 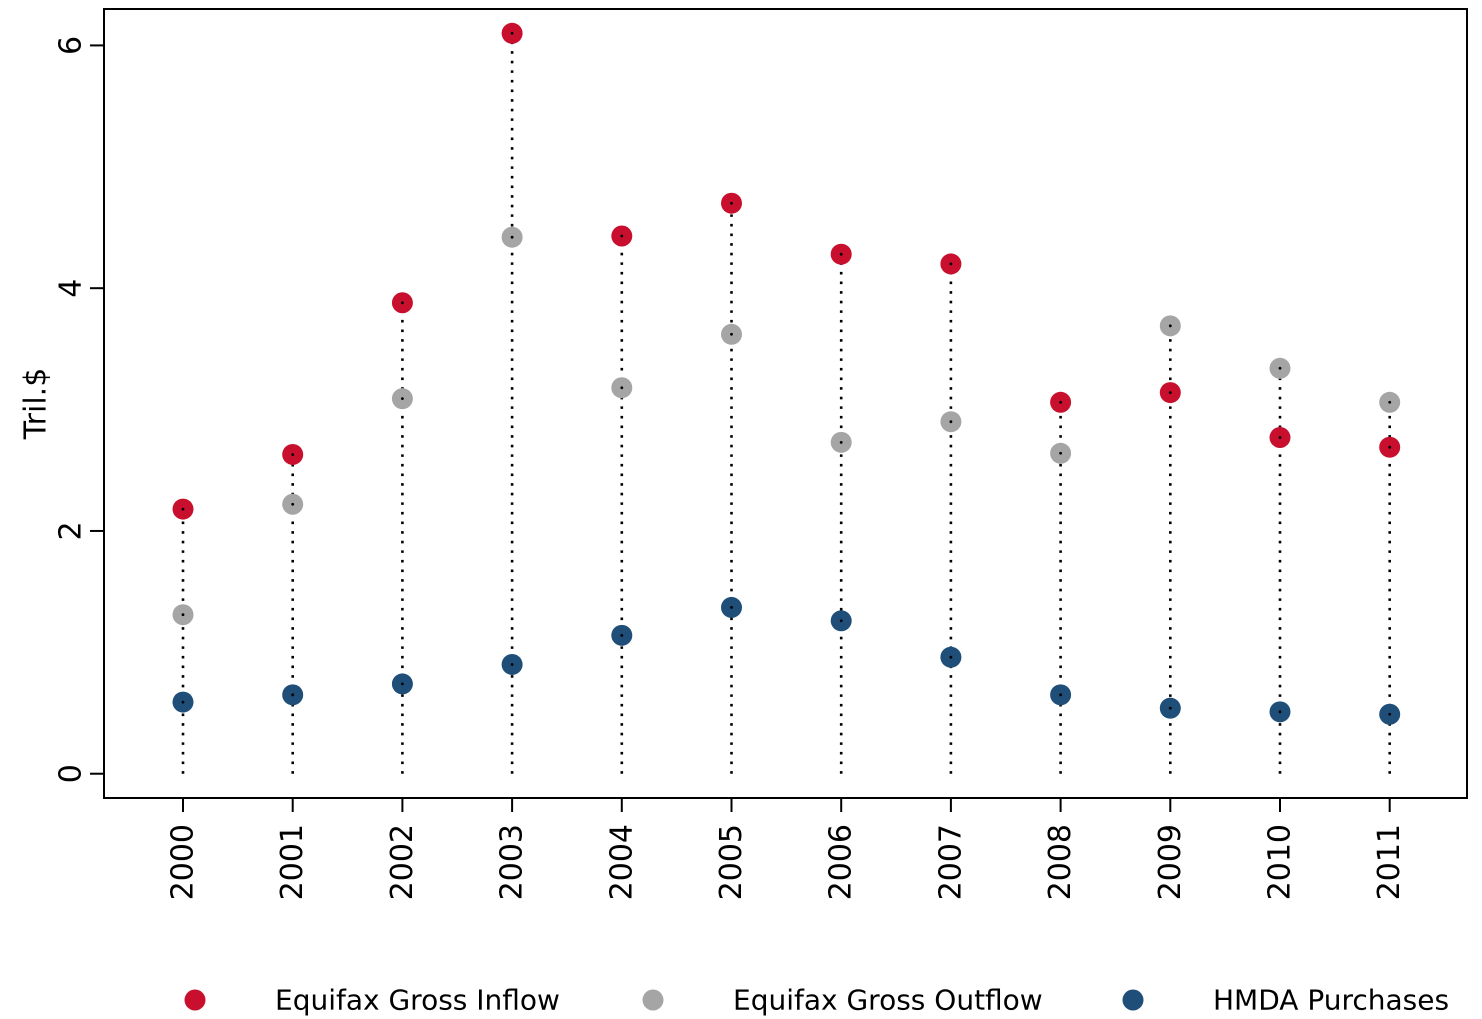 I want to click on x-tick-label: 2007, so click(x=950, y=862).